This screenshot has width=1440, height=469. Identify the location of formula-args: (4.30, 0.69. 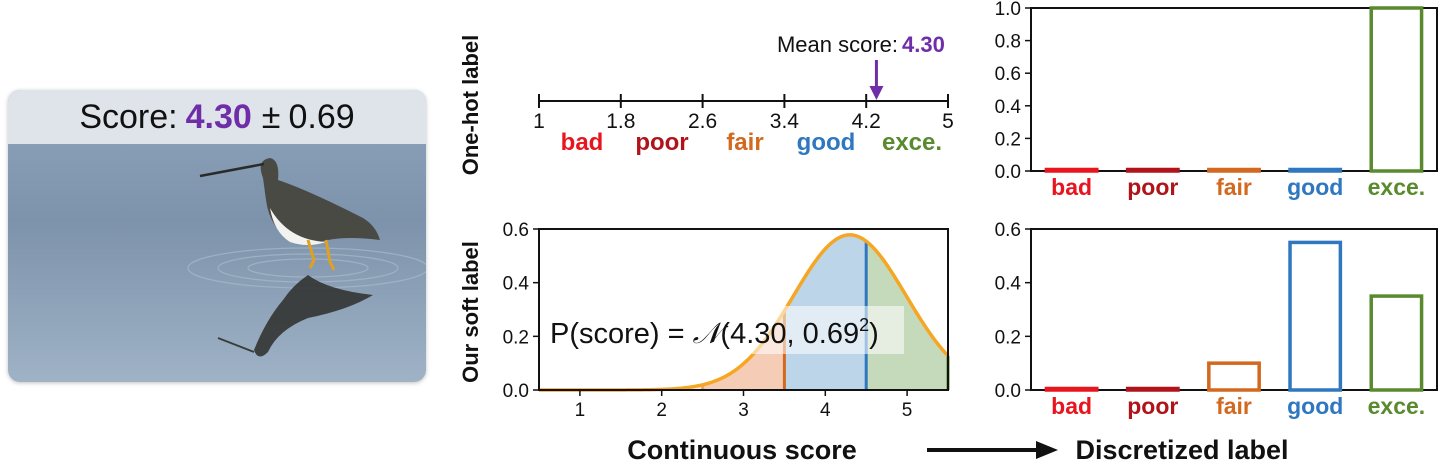
(789, 334).